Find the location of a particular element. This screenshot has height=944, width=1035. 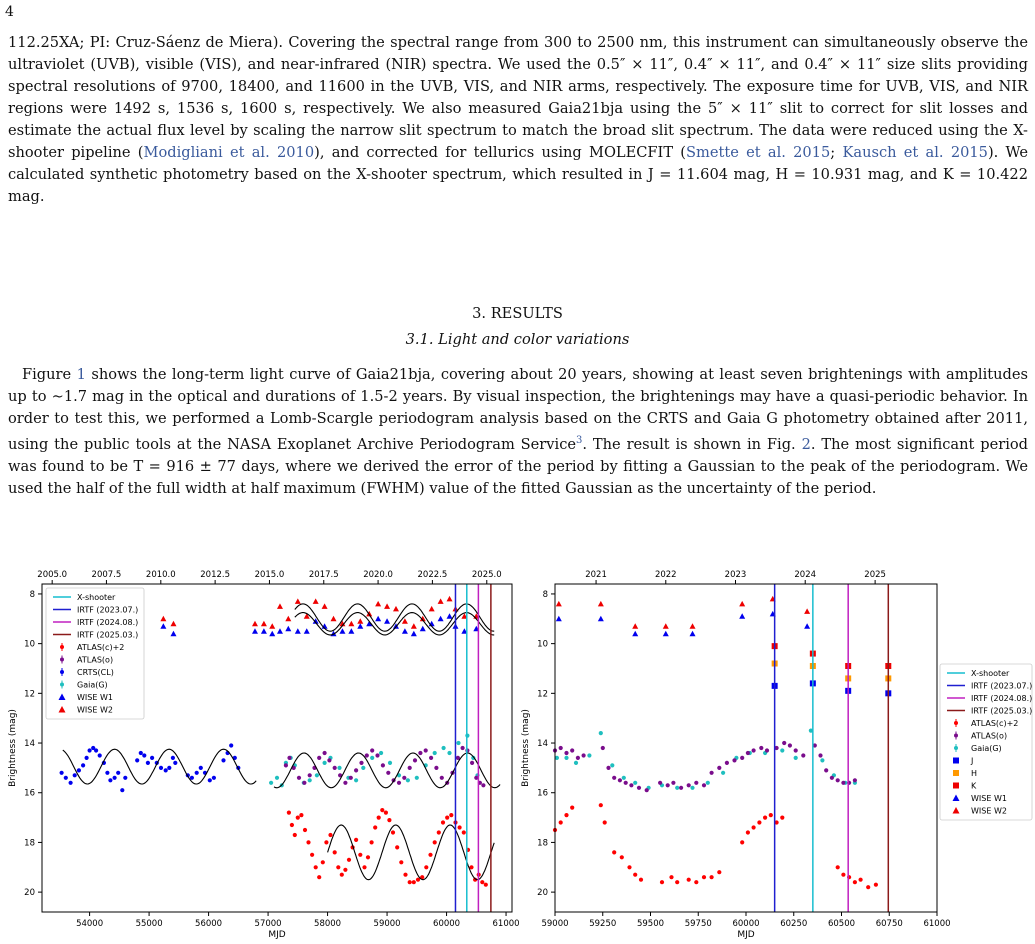

legend-label: IRTF (2025.03.) is located at coordinates (107, 635).